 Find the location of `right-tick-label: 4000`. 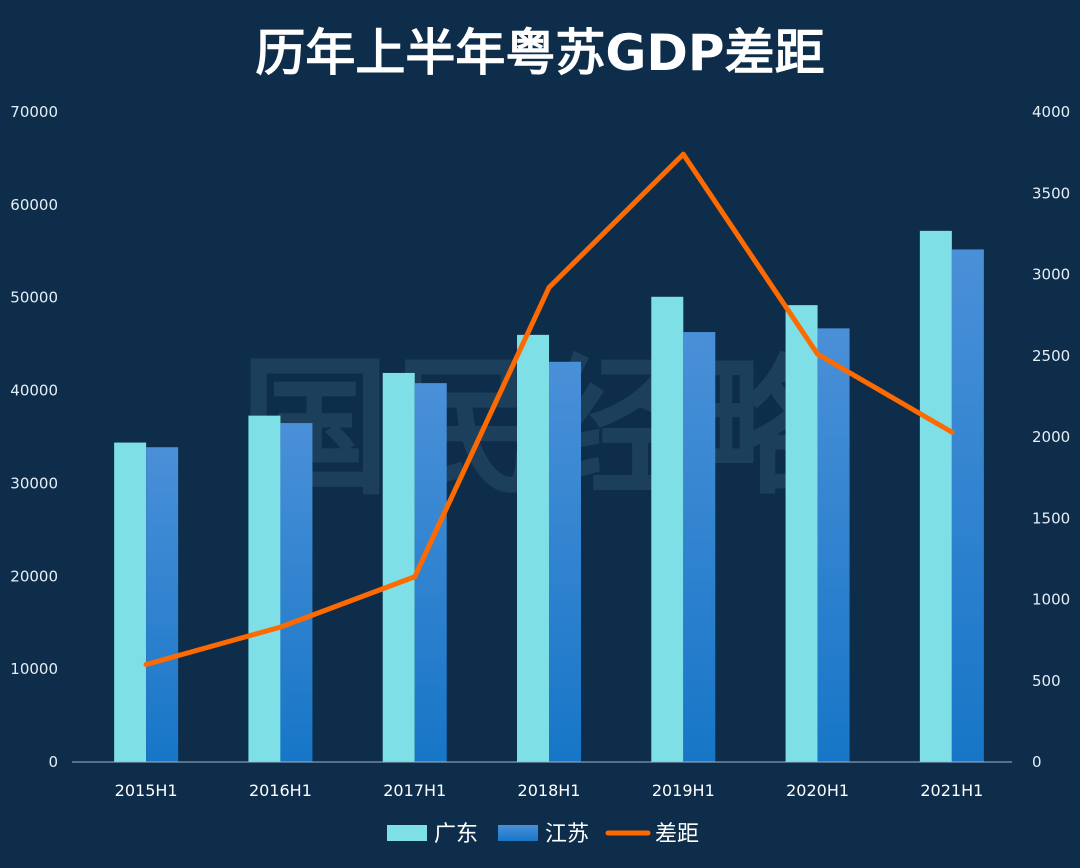

right-tick-label: 4000 is located at coordinates (1051, 112).